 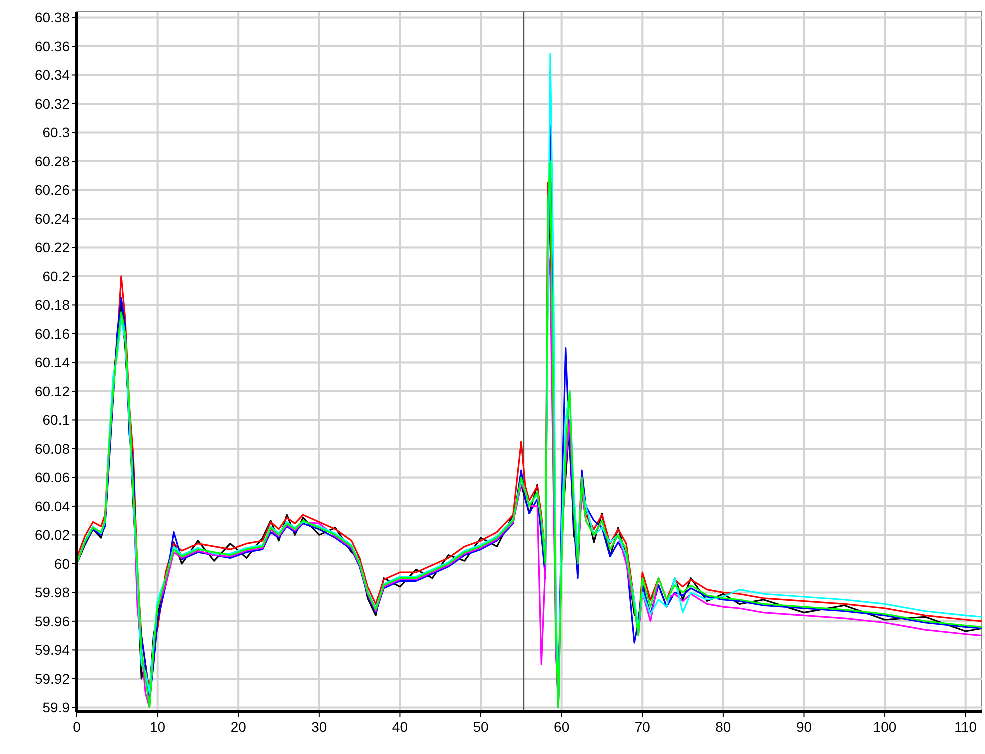 What do you see at coordinates (320, 727) in the screenshot?
I see `x-tick-label: 30` at bounding box center [320, 727].